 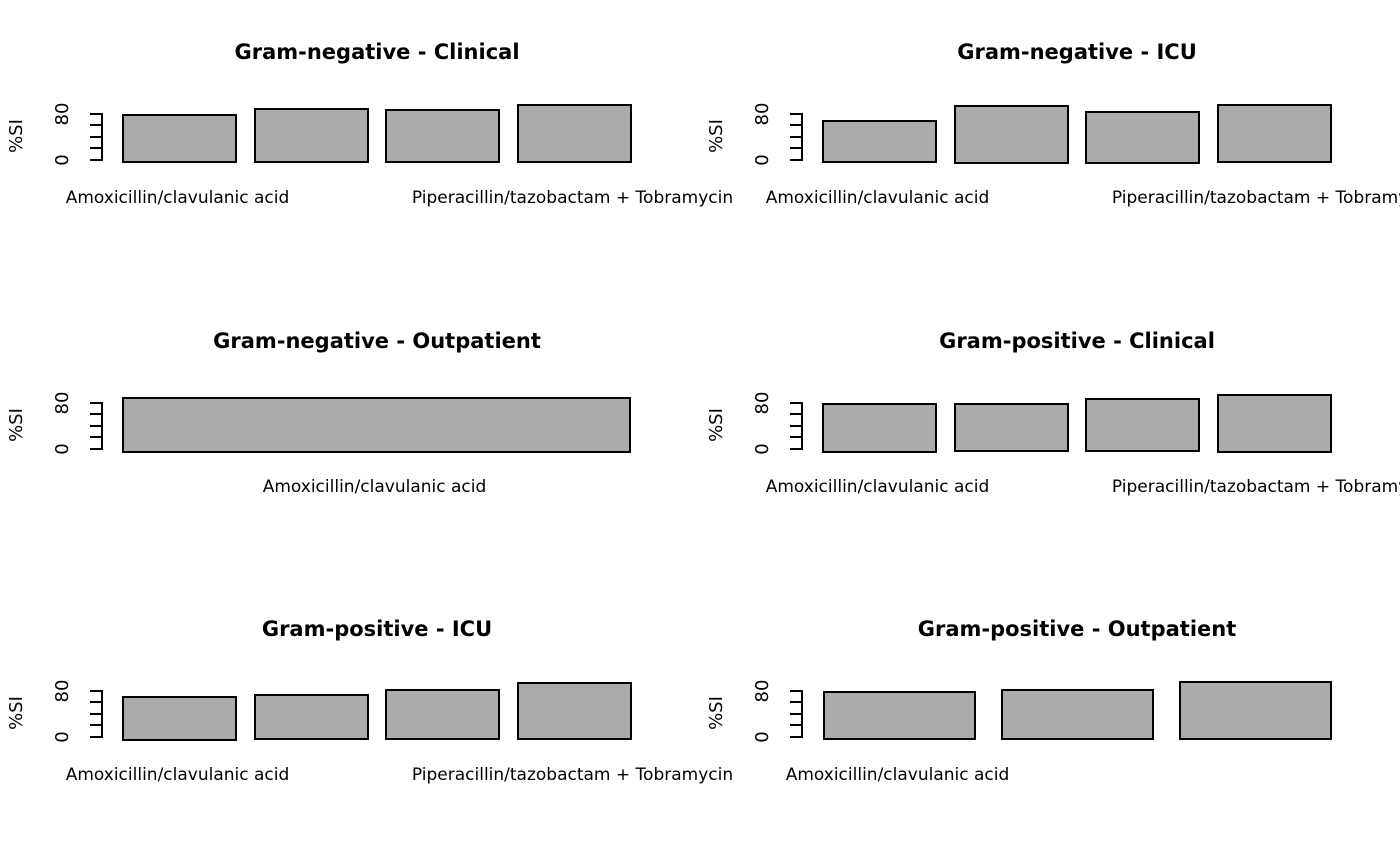 I want to click on chart-title: Gram-negative - ICU, so click(x=1077, y=52).